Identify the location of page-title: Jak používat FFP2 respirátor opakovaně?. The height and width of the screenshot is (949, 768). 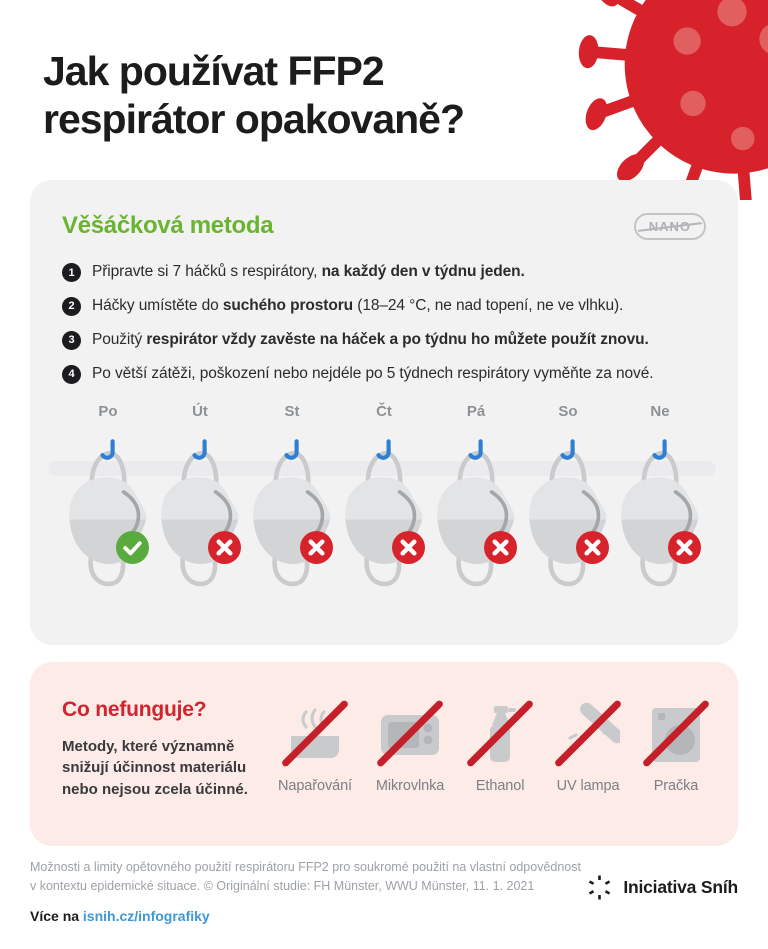
(254, 96).